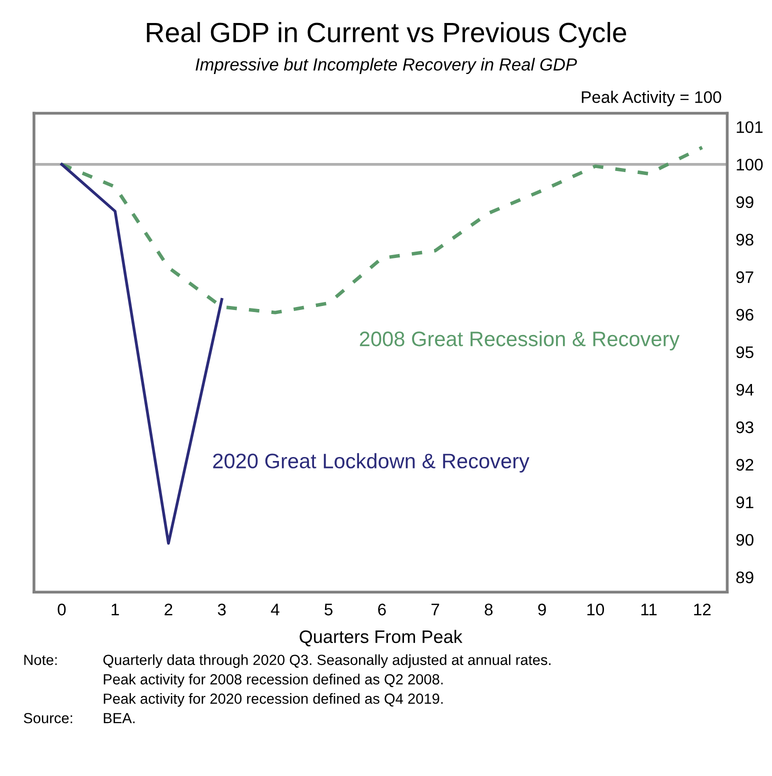 The width and height of the screenshot is (772, 776). I want to click on x-axis-title: Quarters From Peak, so click(381, 638).